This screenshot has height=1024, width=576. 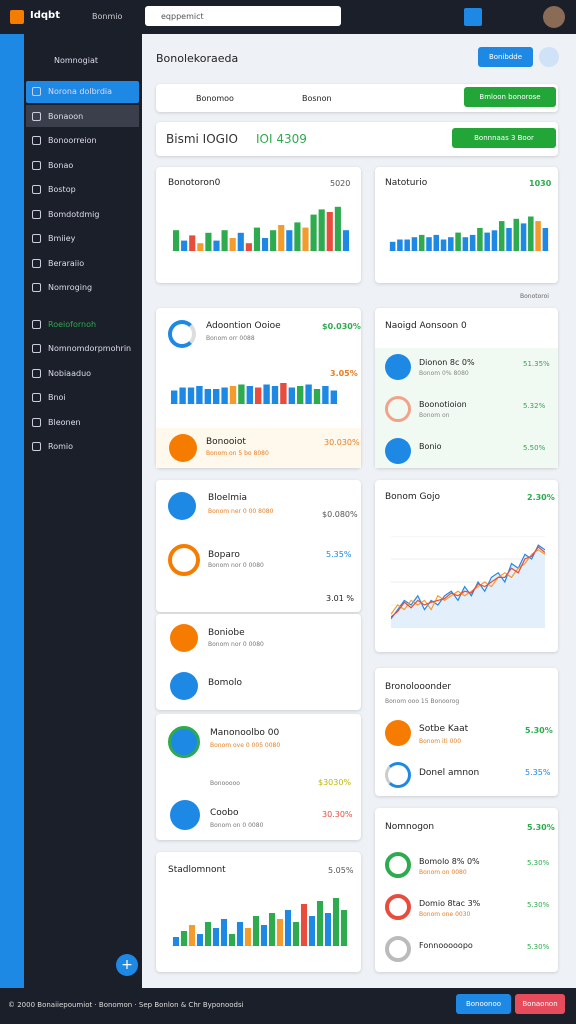 I want to click on filter-label: Bosnon, so click(x=317, y=98).